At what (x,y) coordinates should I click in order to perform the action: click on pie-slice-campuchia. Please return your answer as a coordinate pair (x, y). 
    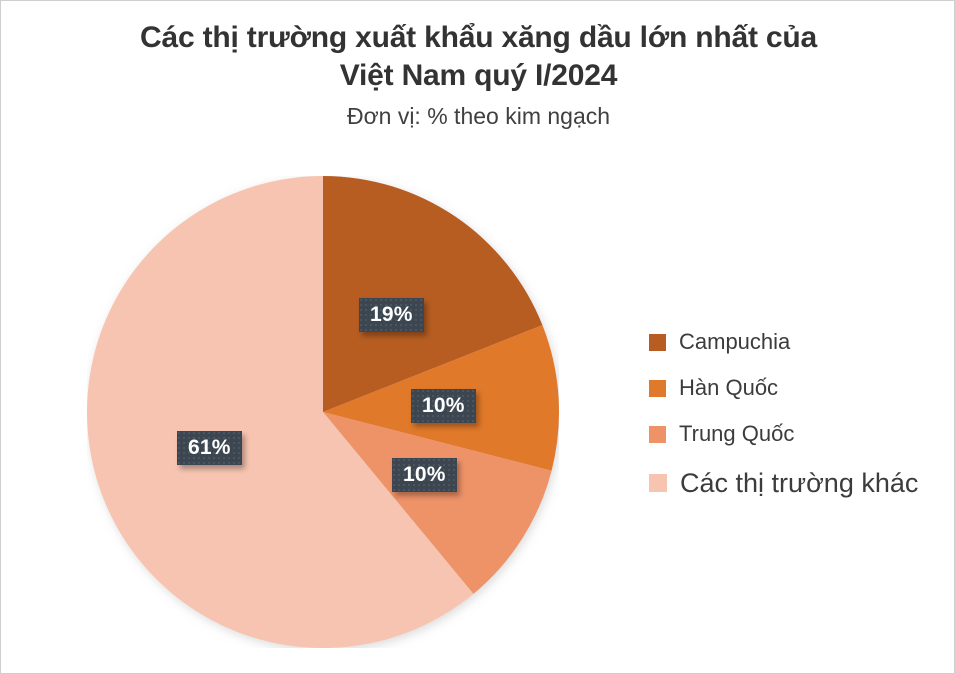
    Looking at the image, I should click on (433, 294).